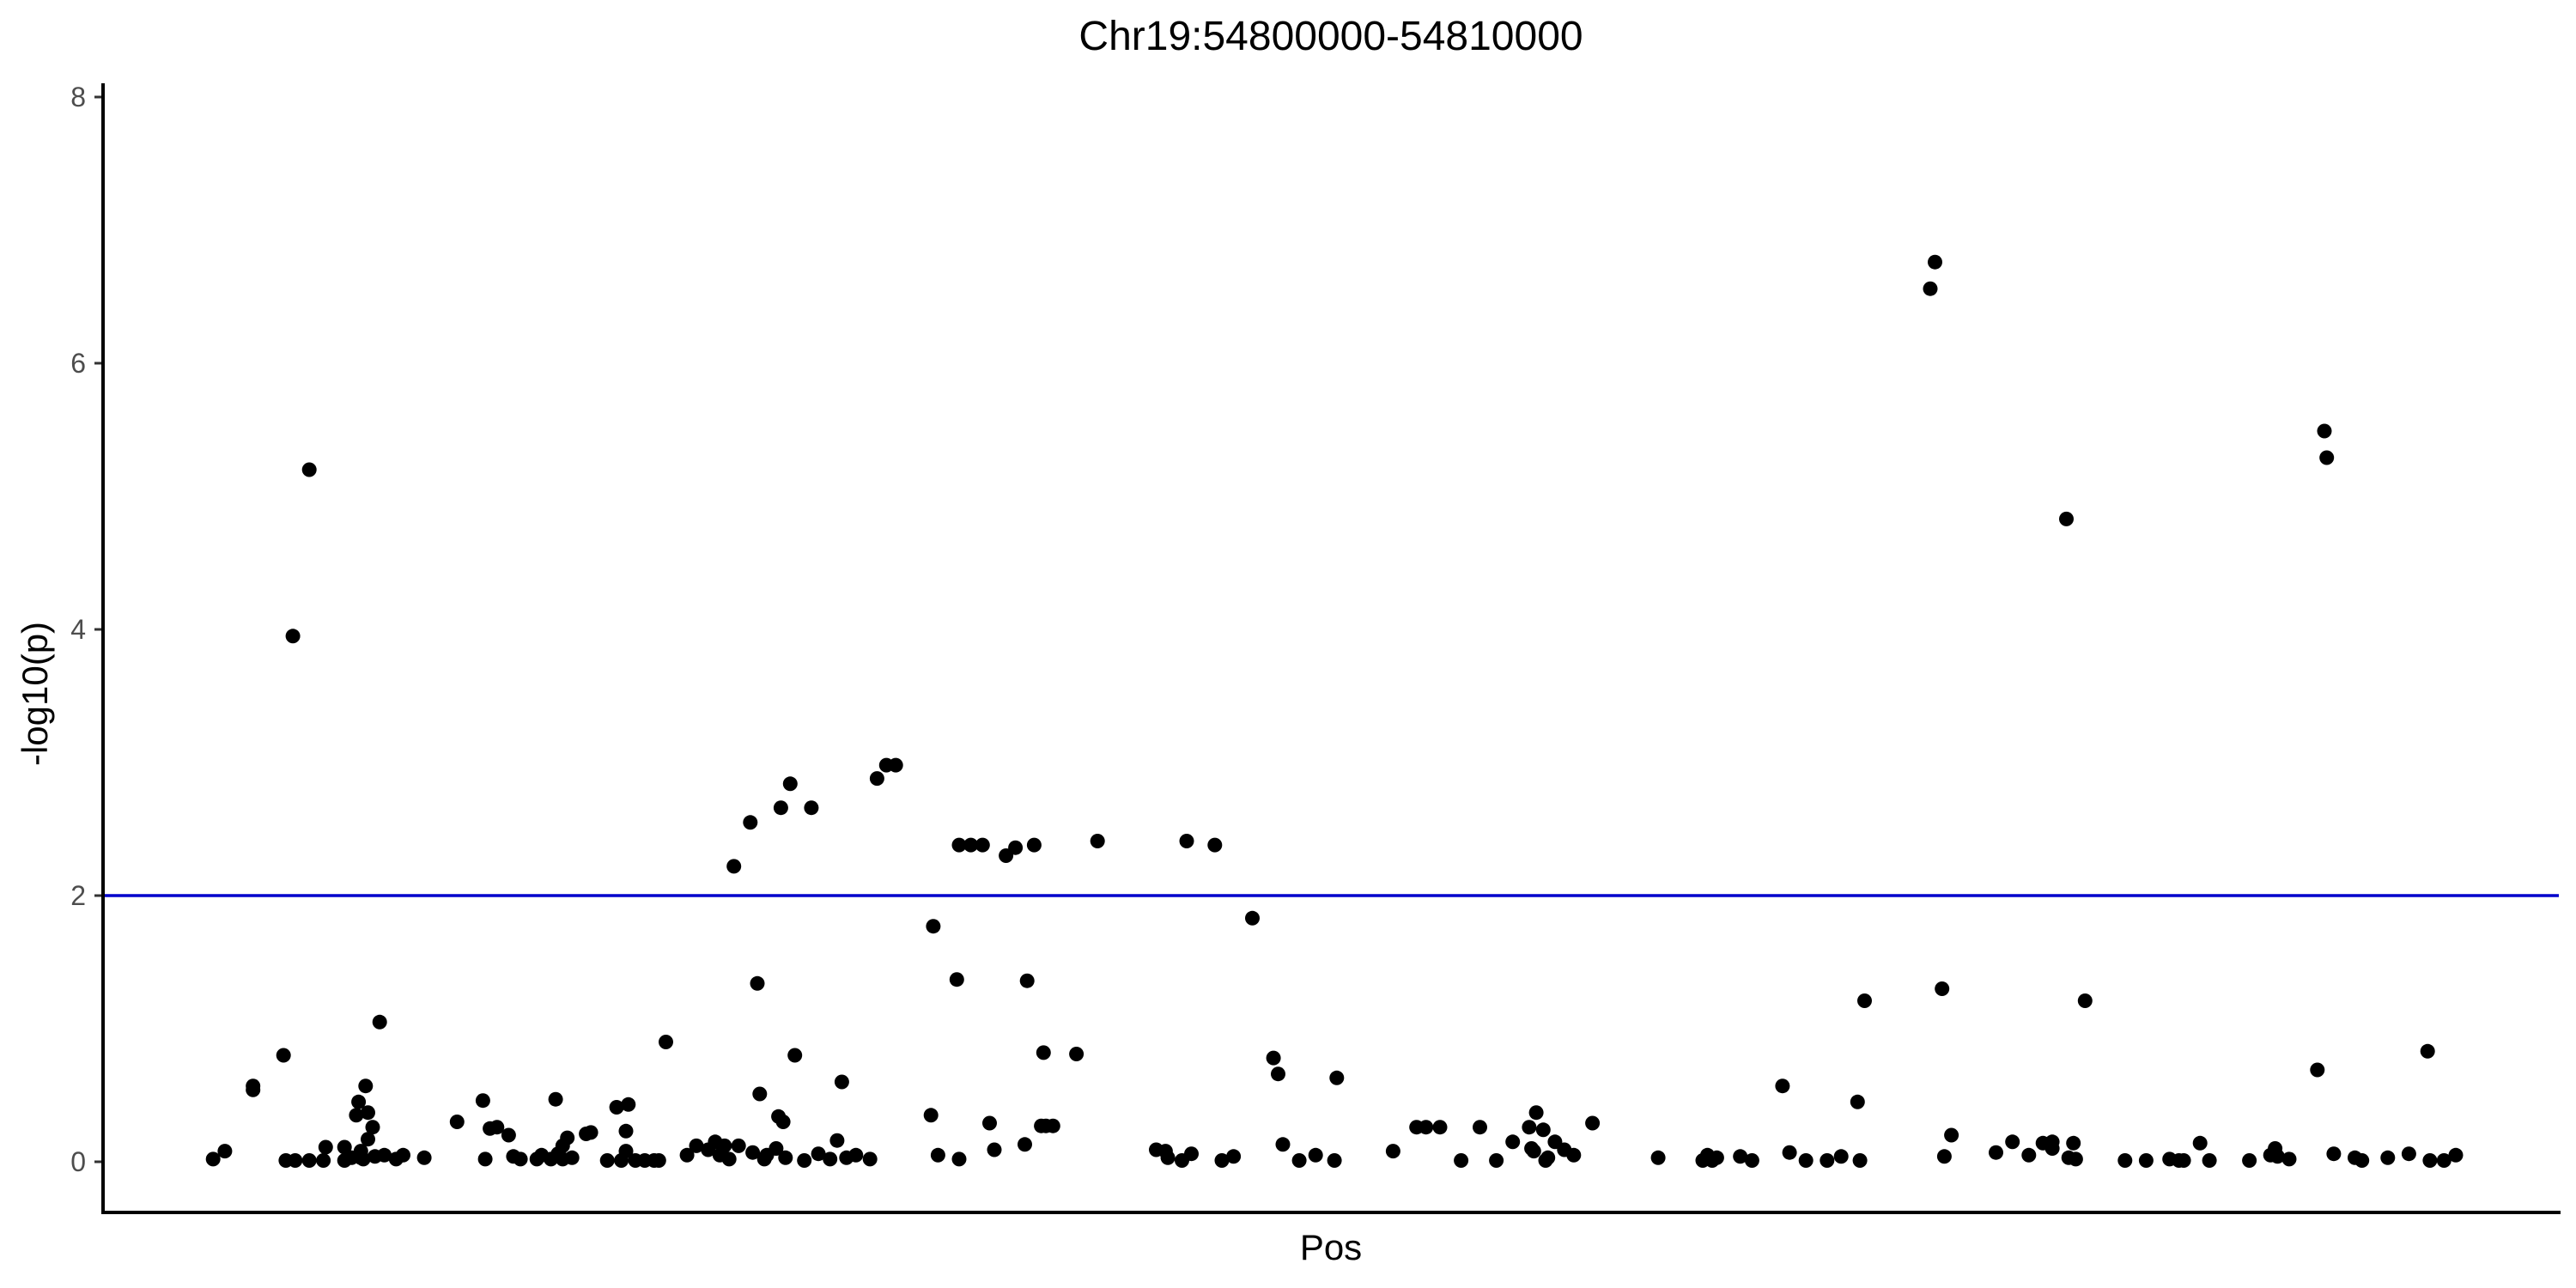 The width and height of the screenshot is (2576, 1288). Describe the element at coordinates (35, 694) in the screenshot. I see `y-axis-label: -log10(p)` at that location.